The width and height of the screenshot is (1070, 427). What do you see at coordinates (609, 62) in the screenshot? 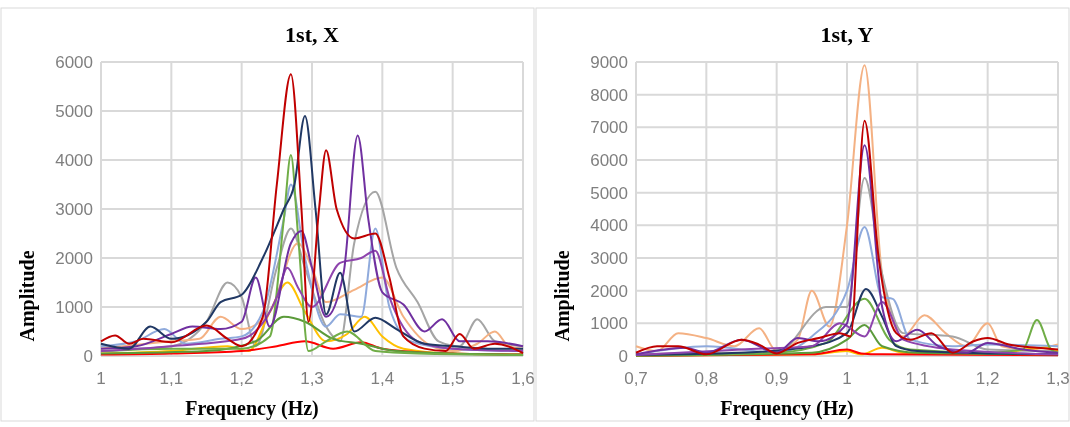
I see `y-tick-label: 9000` at bounding box center [609, 62].